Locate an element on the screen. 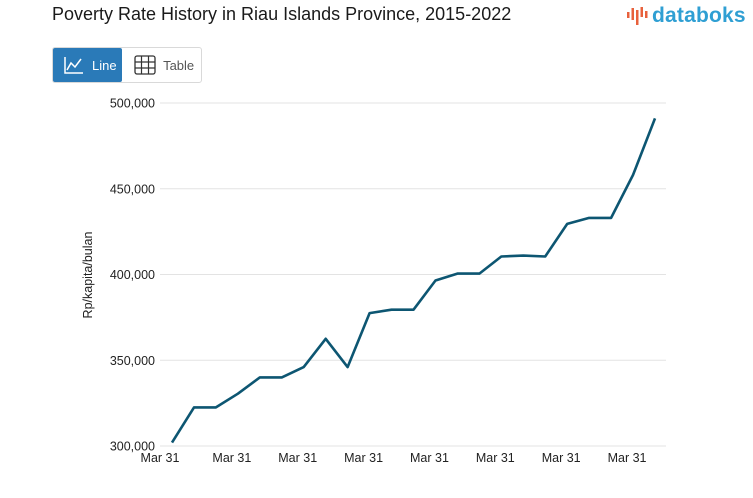  logo-bars-icon is located at coordinates (637, 16).